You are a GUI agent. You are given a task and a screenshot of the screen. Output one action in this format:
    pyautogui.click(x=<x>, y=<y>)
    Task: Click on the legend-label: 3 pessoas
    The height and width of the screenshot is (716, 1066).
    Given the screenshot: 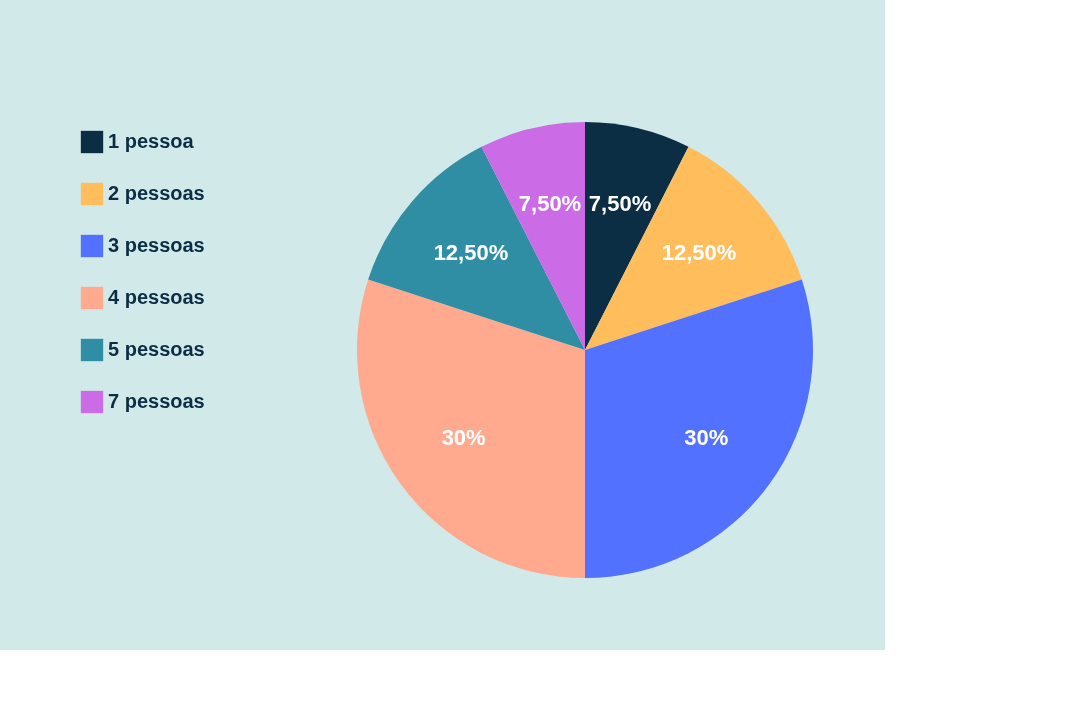 What is the action you would take?
    pyautogui.click(x=156, y=245)
    